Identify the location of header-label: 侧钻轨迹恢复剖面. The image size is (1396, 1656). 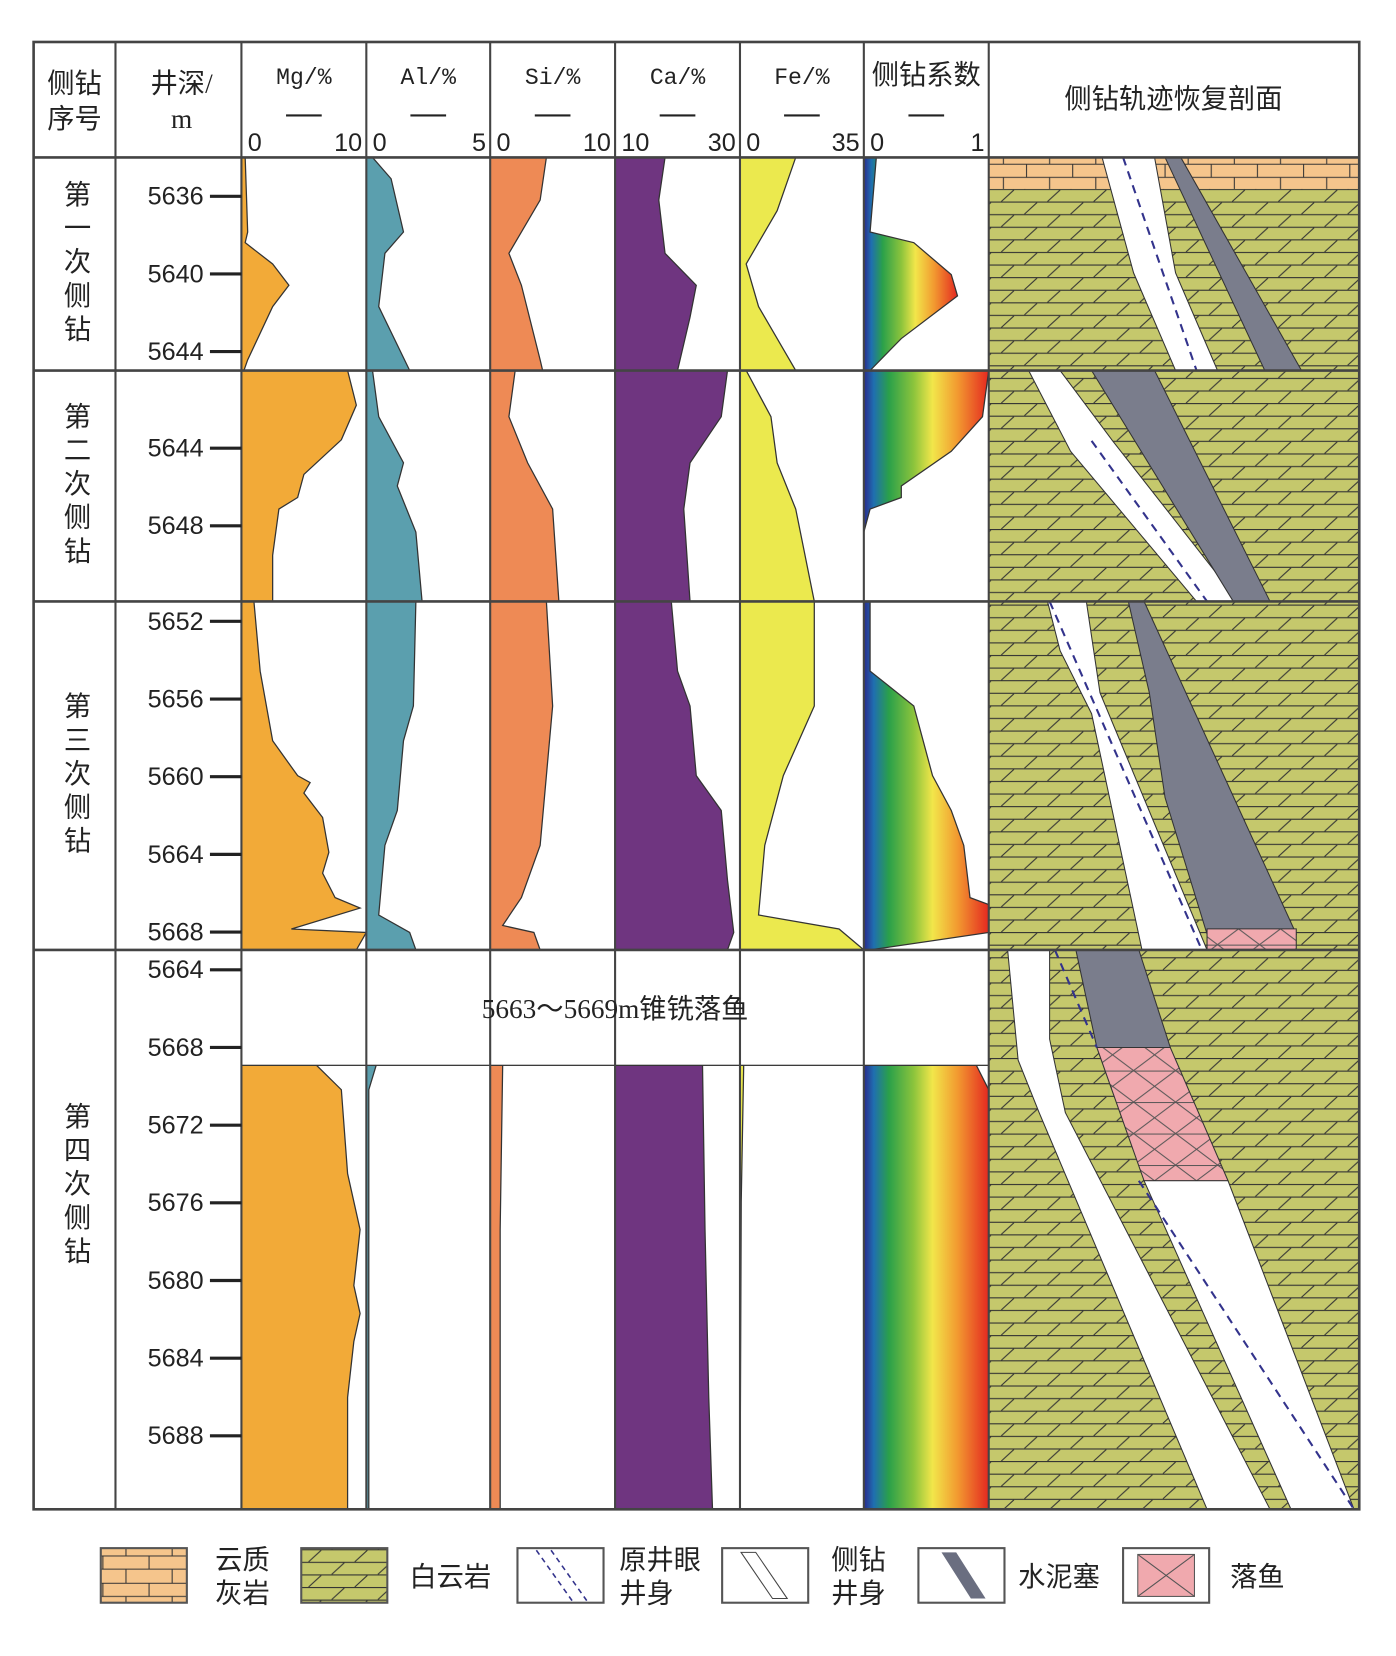
(1173, 99).